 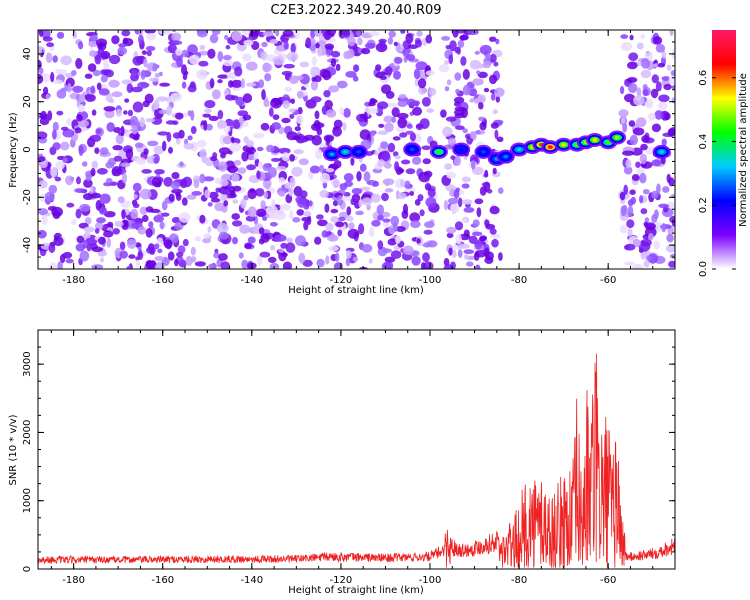 I want to click on colorbar-ticks: 0.0 0.2 0.4 0.6, so click(x=717, y=173).